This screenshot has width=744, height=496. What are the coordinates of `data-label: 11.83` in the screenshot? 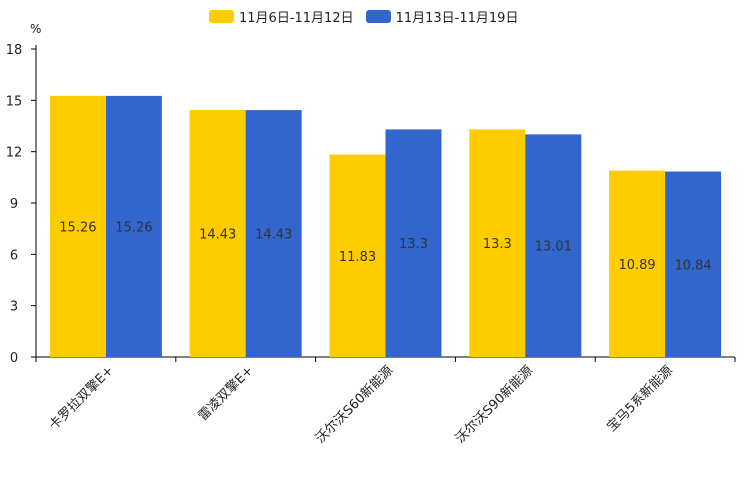 It's located at (357, 257).